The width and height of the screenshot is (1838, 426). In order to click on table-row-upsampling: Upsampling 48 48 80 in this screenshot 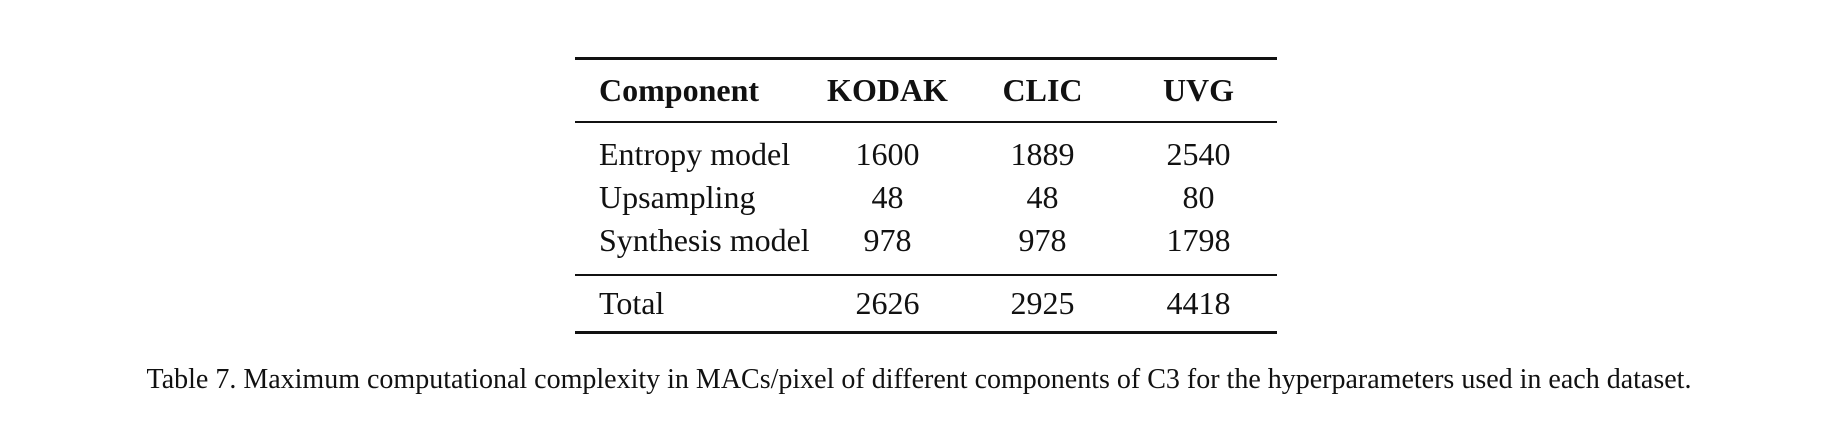, I will do `click(926, 197)`.